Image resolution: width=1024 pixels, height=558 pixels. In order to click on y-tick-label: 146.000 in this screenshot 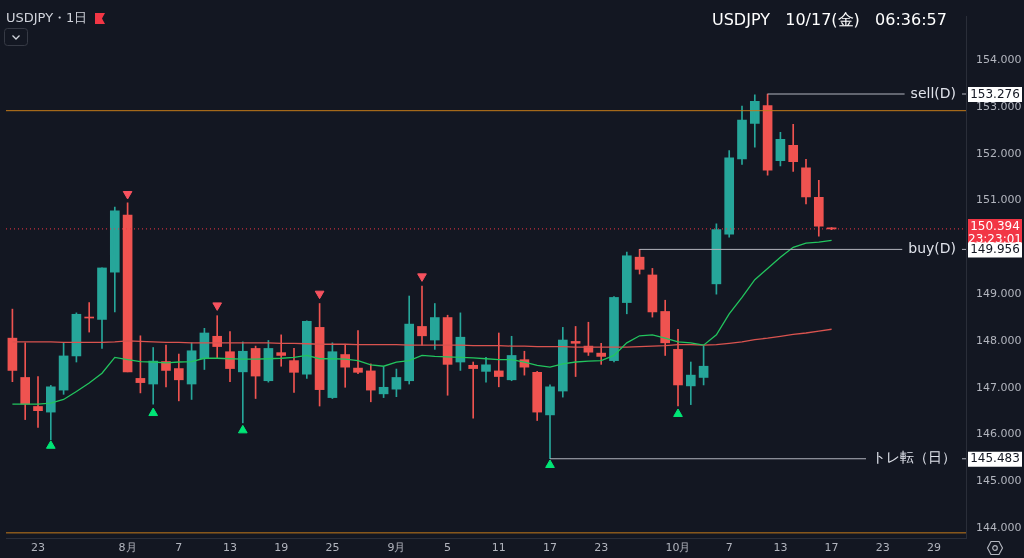, I will do `click(999, 434)`.